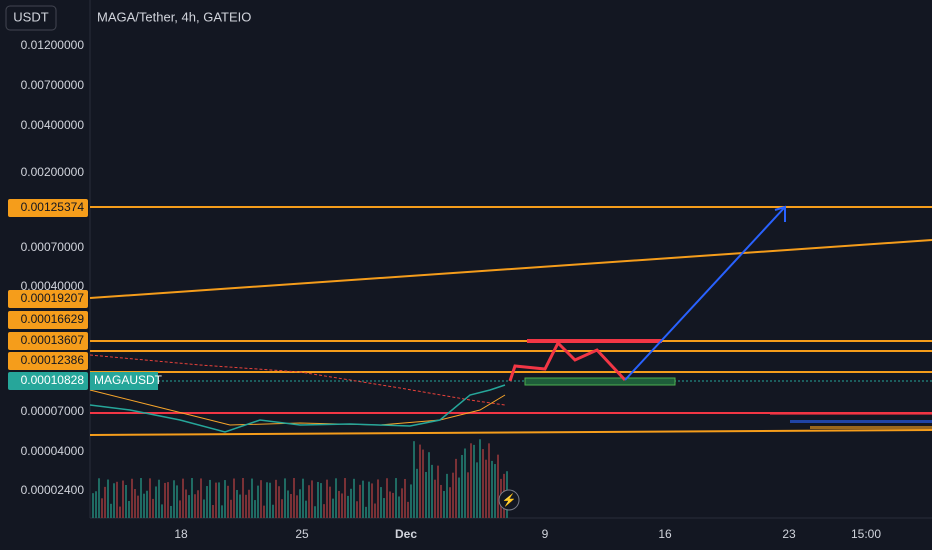 This screenshot has width=932, height=550. I want to click on current-price-tag, so click(48, 381).